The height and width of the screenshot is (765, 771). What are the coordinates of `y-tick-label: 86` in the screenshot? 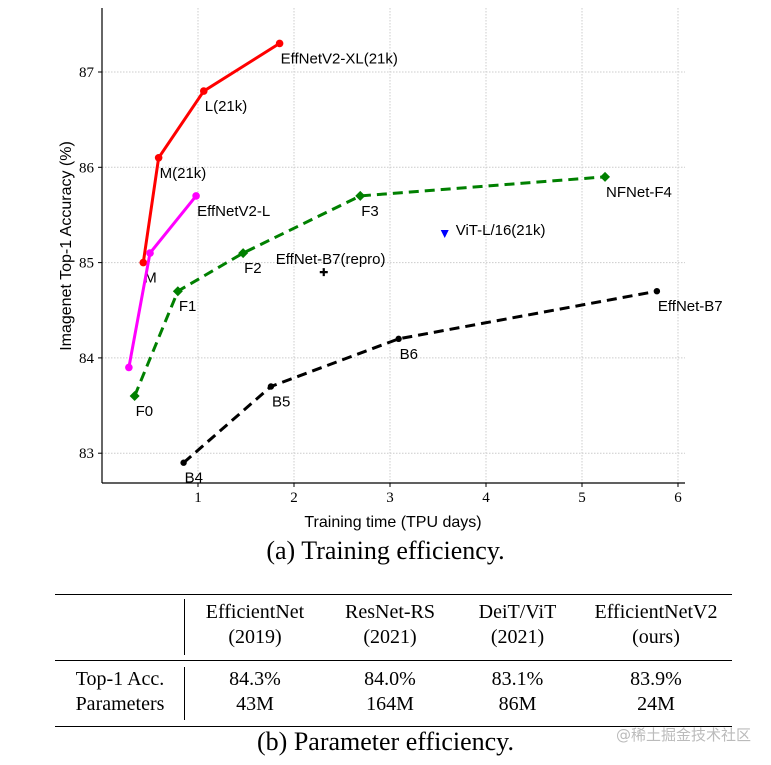 It's located at (87, 168).